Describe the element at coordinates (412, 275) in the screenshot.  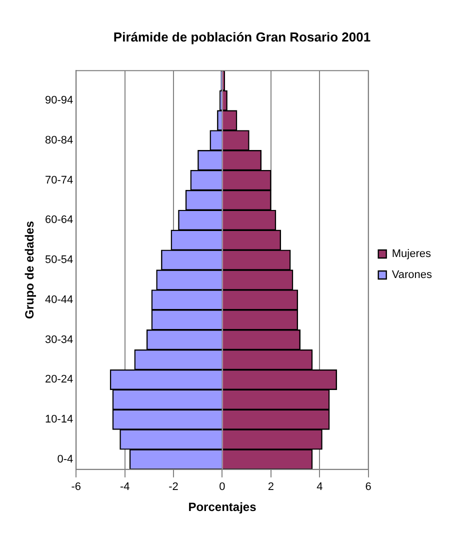
I see `legend-label: Varones` at that location.